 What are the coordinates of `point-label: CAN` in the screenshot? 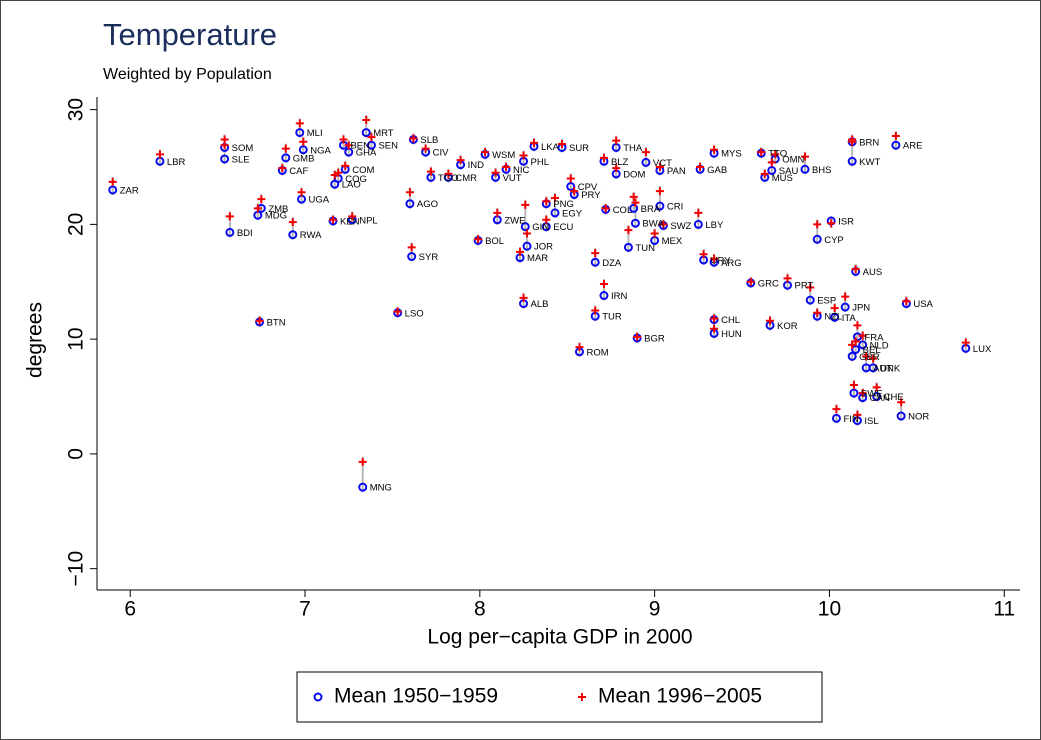 It's located at (880, 398).